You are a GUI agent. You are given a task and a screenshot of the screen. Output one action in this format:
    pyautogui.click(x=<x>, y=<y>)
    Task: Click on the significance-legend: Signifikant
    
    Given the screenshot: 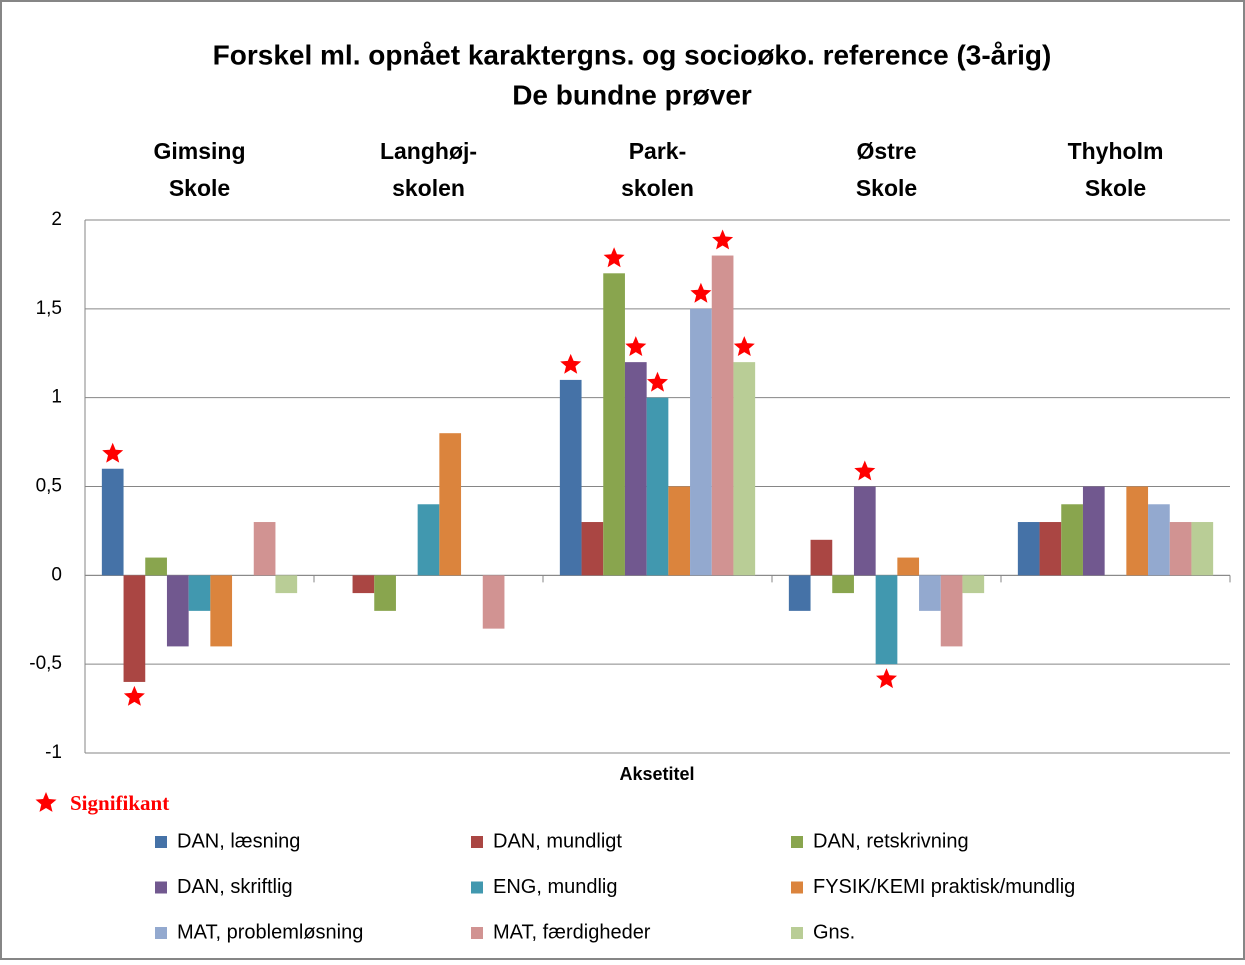 What is the action you would take?
    pyautogui.click(x=119, y=803)
    